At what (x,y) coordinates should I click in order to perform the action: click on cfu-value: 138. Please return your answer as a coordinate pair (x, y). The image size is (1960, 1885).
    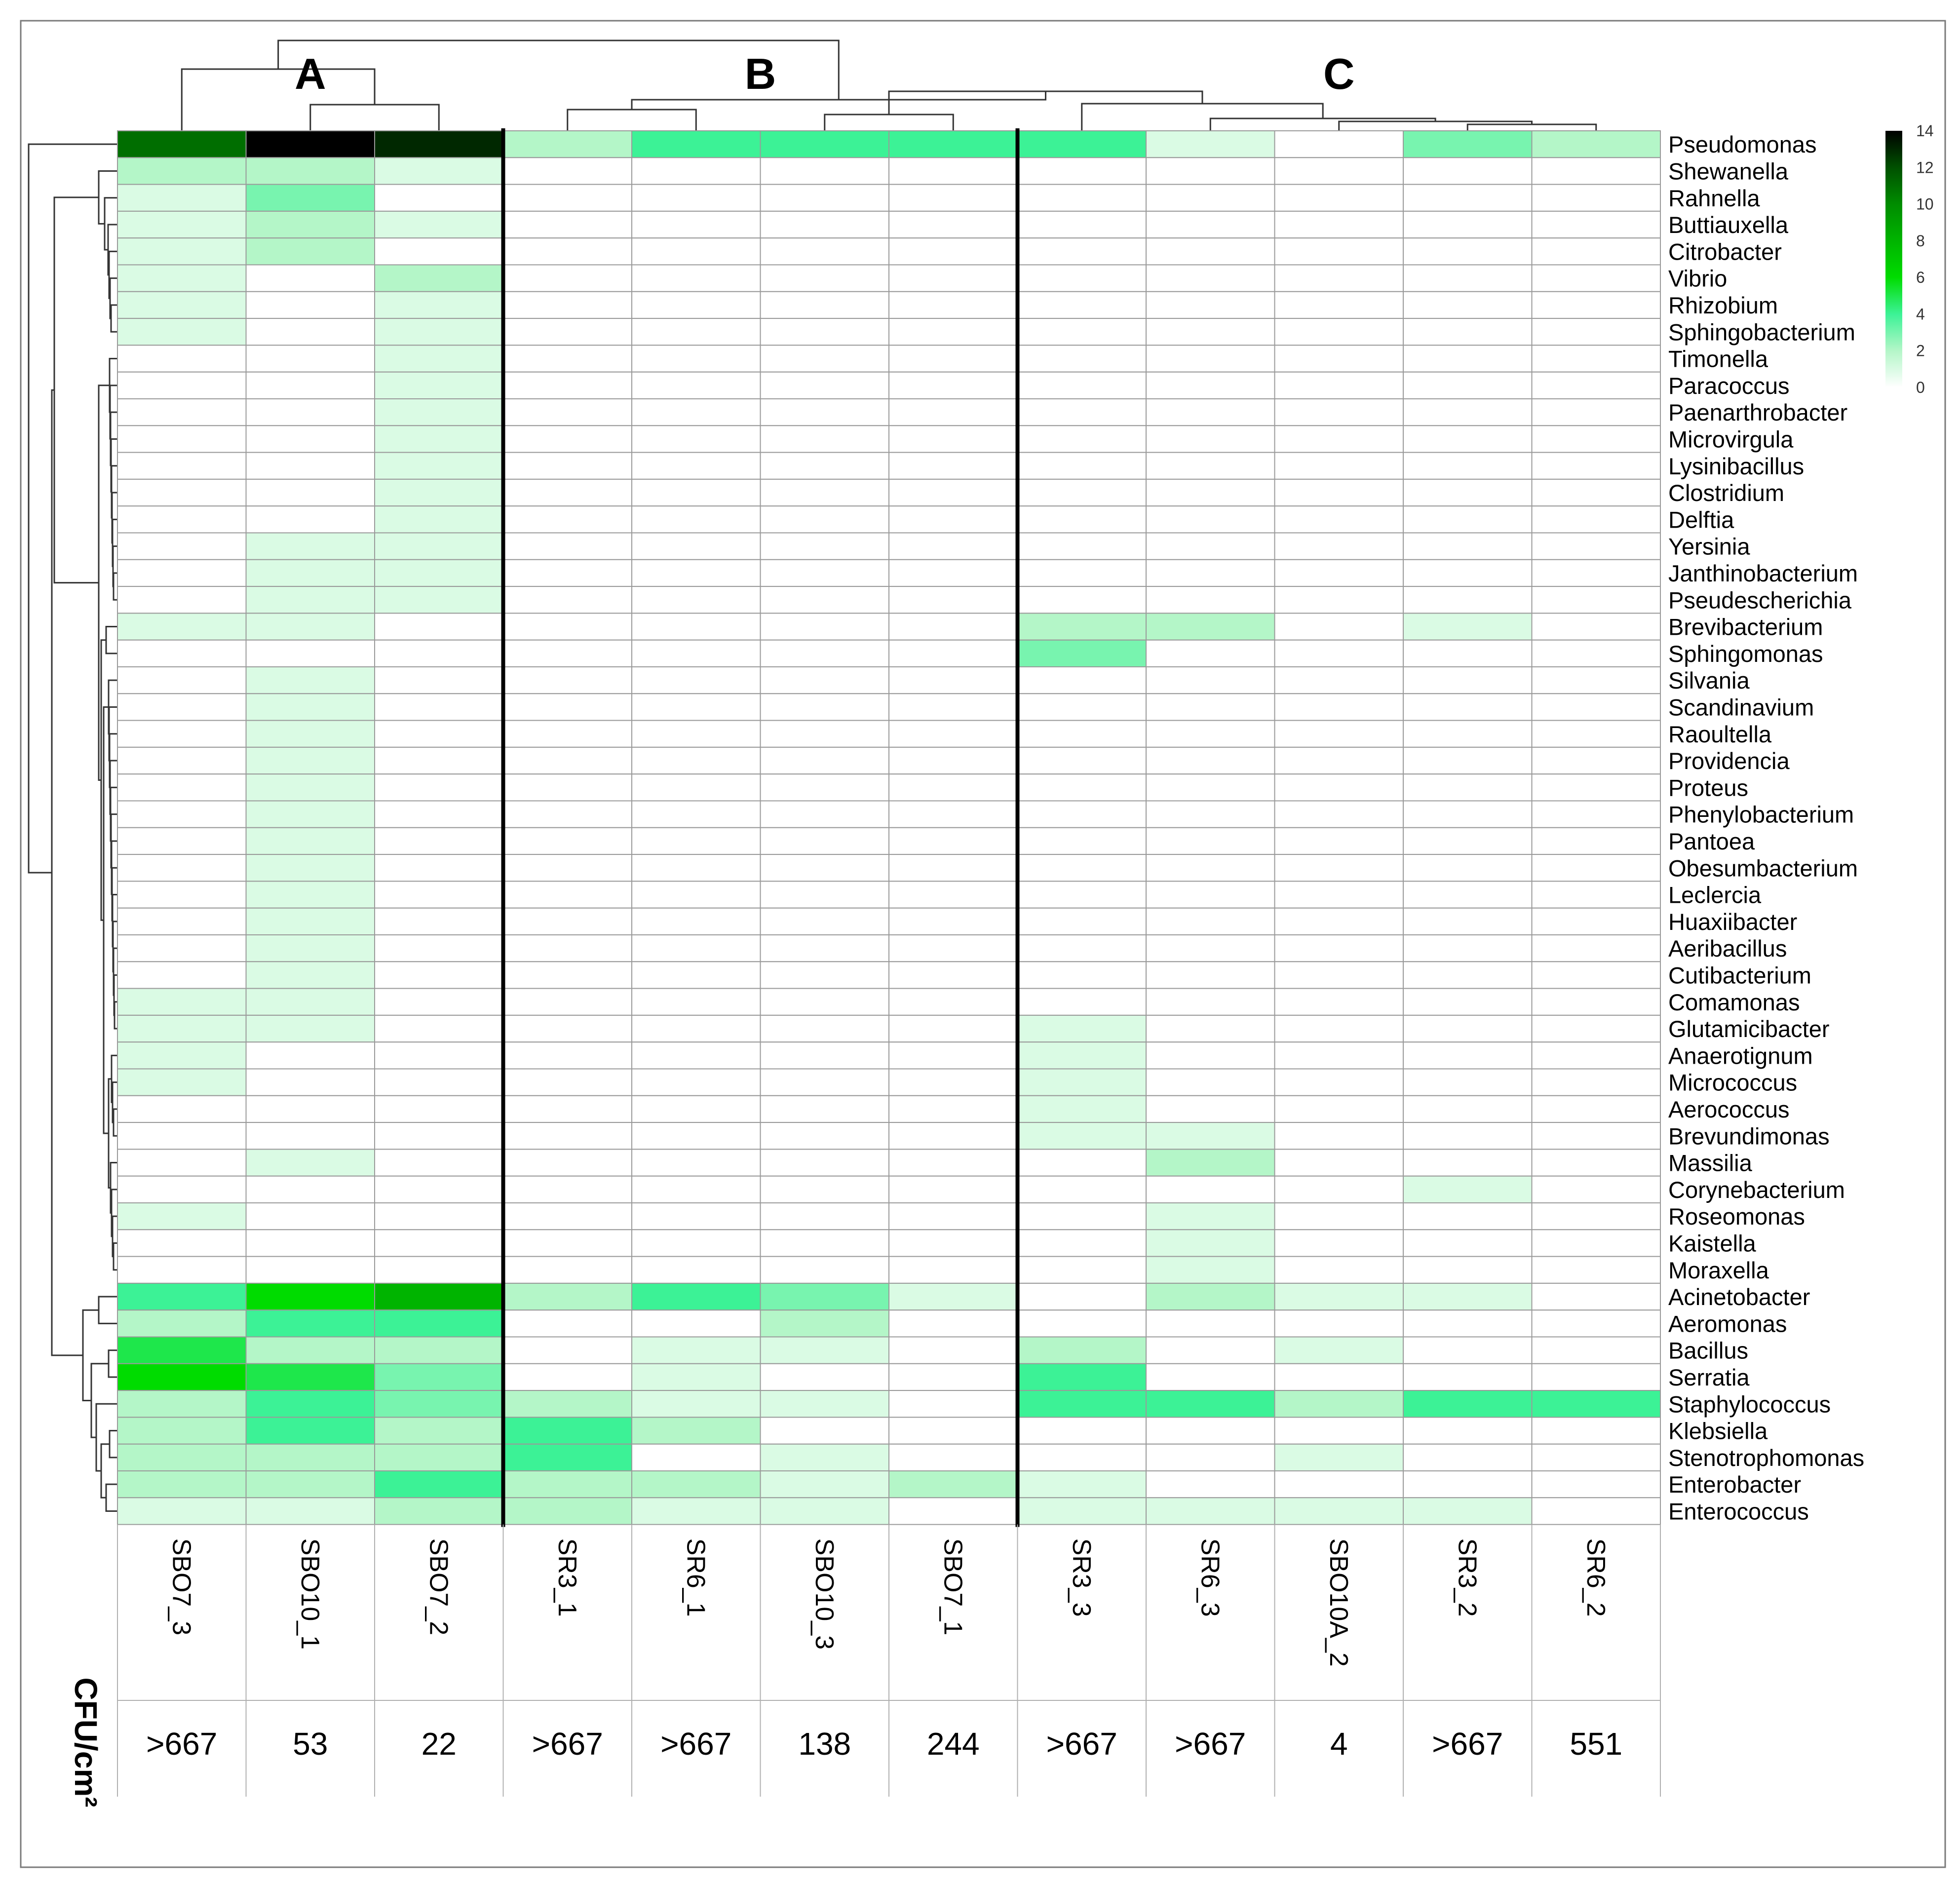
    Looking at the image, I should click on (824, 1744).